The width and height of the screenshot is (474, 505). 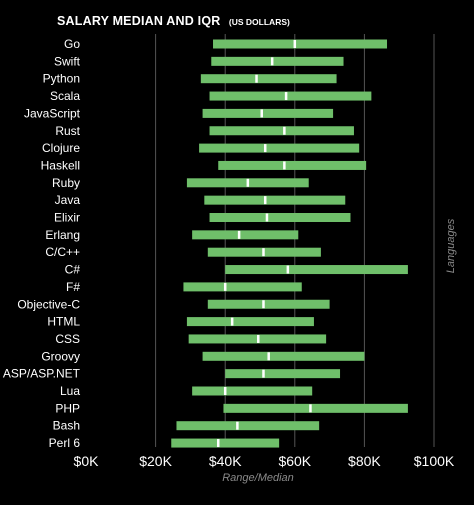 What do you see at coordinates (72, 44) in the screenshot?
I see `category-label: Go` at bounding box center [72, 44].